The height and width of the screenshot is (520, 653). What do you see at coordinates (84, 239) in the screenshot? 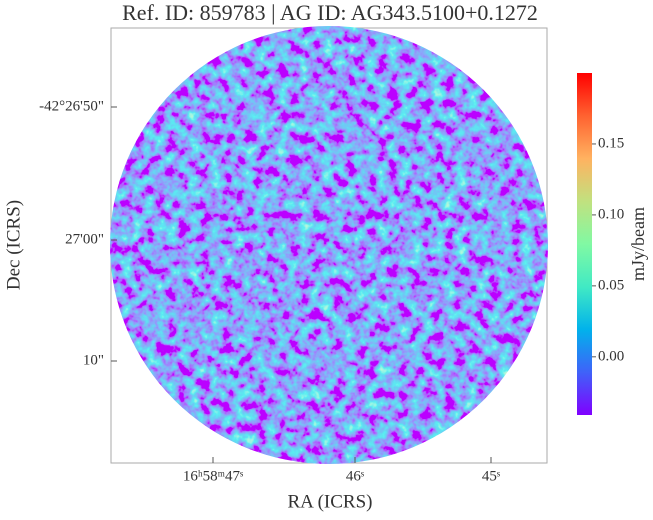
I see `y-tick-label: 27'00"` at bounding box center [84, 239].